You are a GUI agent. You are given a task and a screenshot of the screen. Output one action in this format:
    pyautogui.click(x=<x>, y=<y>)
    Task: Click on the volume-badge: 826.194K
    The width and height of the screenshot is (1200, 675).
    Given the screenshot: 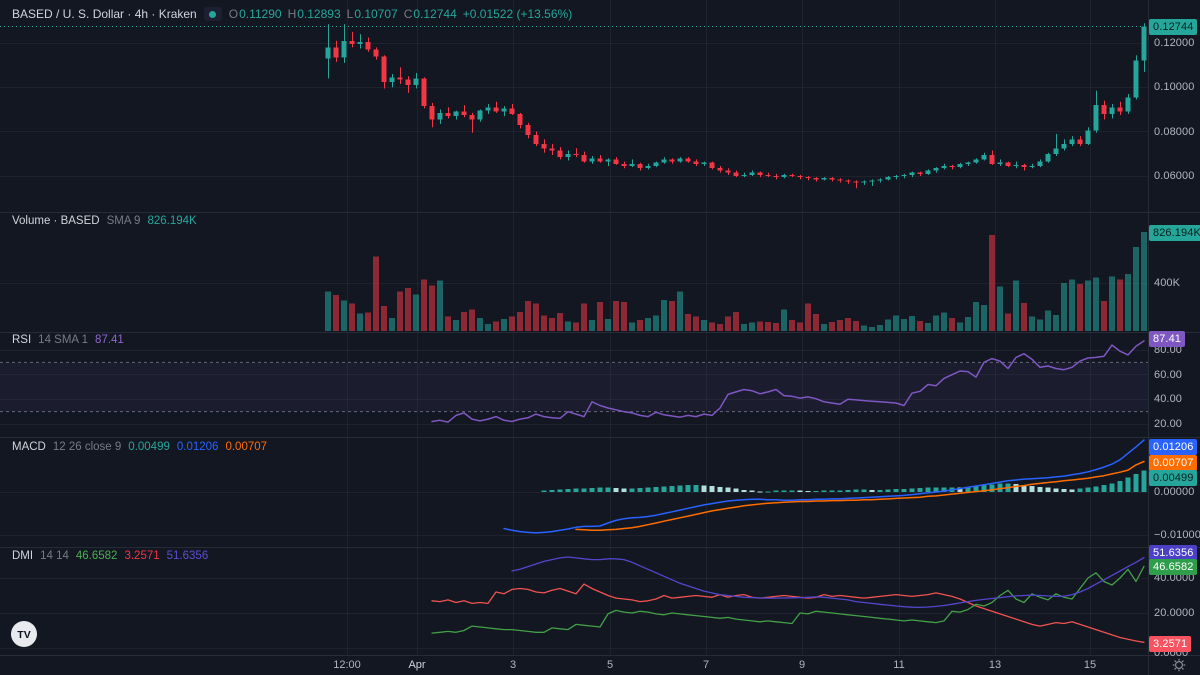 What is the action you would take?
    pyautogui.click(x=1174, y=233)
    